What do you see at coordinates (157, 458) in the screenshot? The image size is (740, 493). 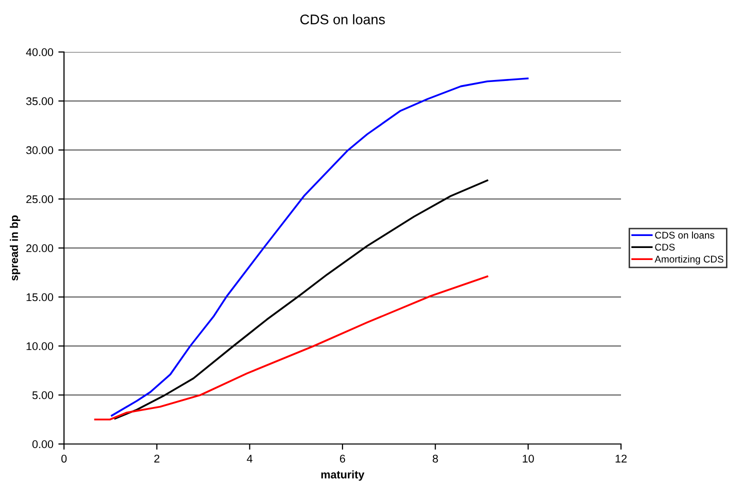 I see `x-tick-label: 2` at bounding box center [157, 458].